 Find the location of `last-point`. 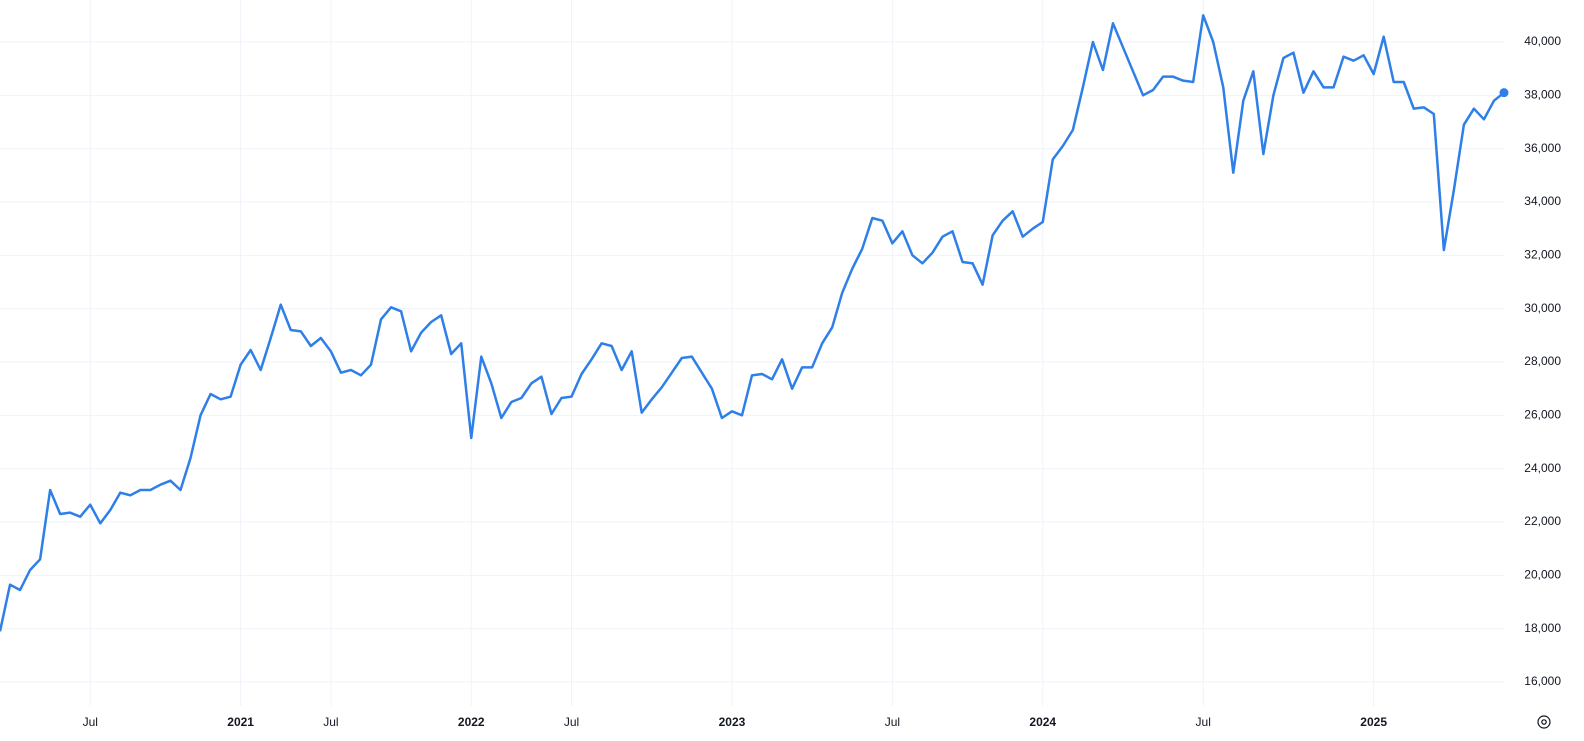

last-point is located at coordinates (1504, 93).